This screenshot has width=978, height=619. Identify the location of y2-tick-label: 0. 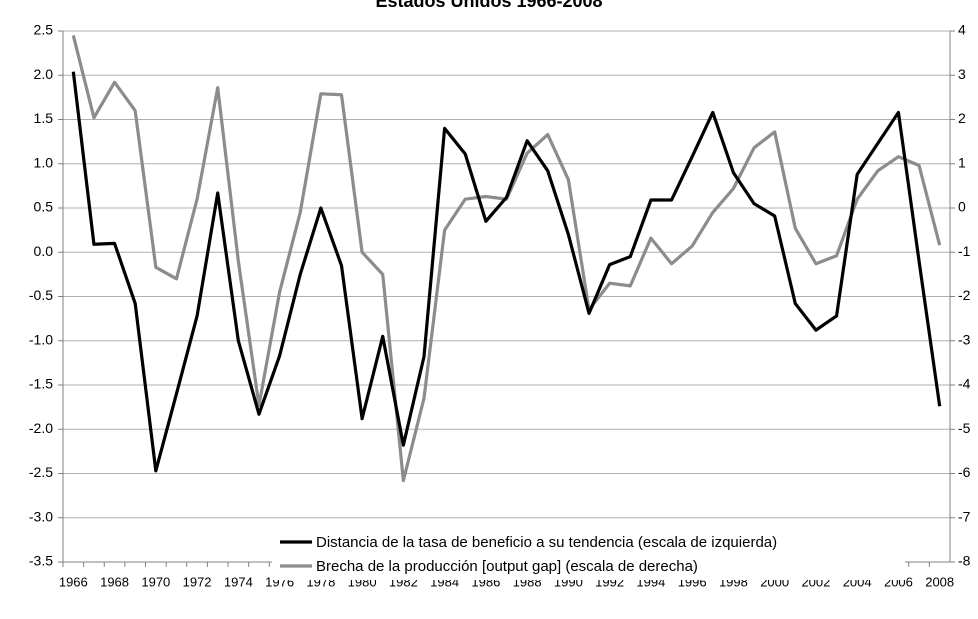
(962, 207).